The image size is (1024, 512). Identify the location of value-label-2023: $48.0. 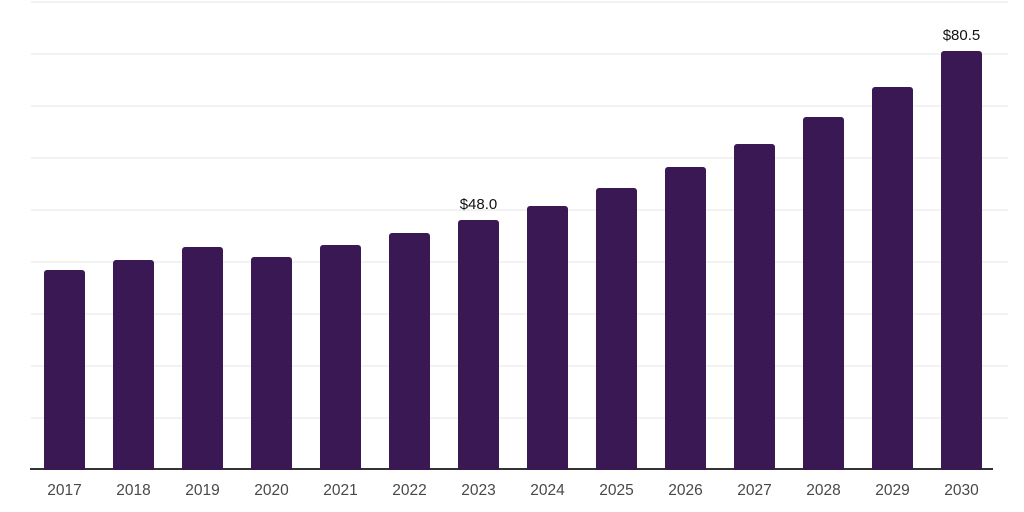
(478, 205).